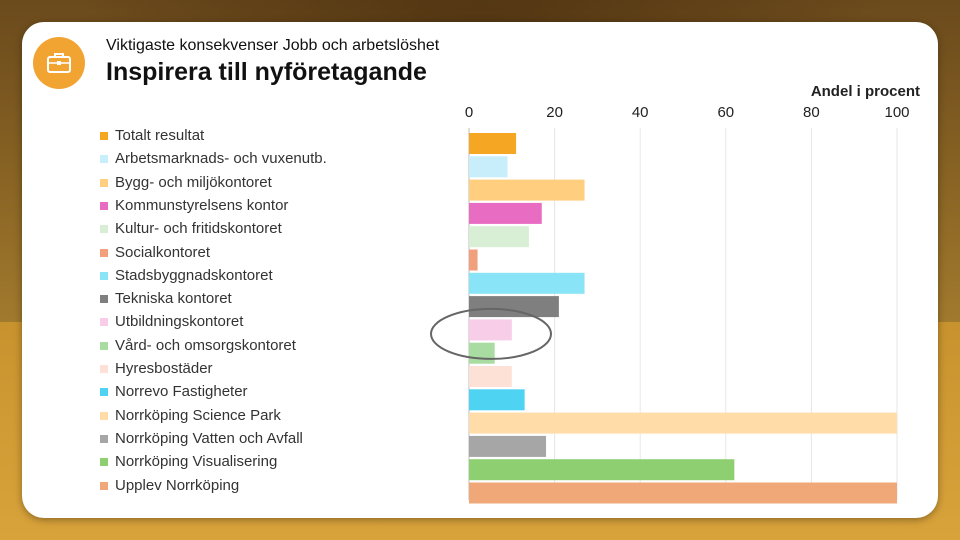 Image resolution: width=960 pixels, height=540 pixels. What do you see at coordinates (179, 322) in the screenshot?
I see `legend-label: Utbildningskontoret` at bounding box center [179, 322].